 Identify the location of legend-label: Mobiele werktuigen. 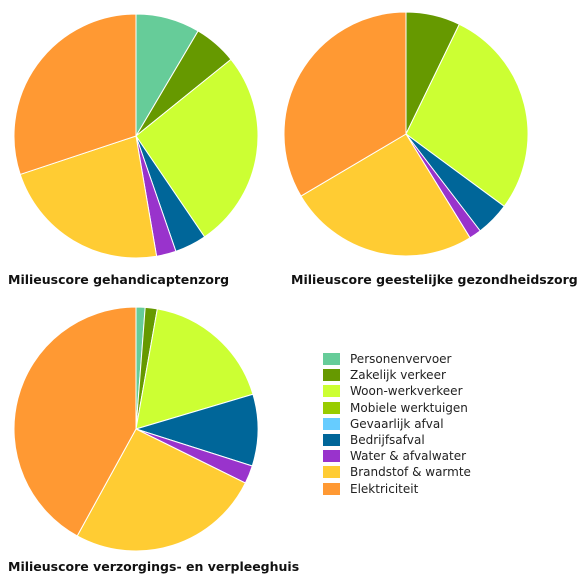
(409, 407).